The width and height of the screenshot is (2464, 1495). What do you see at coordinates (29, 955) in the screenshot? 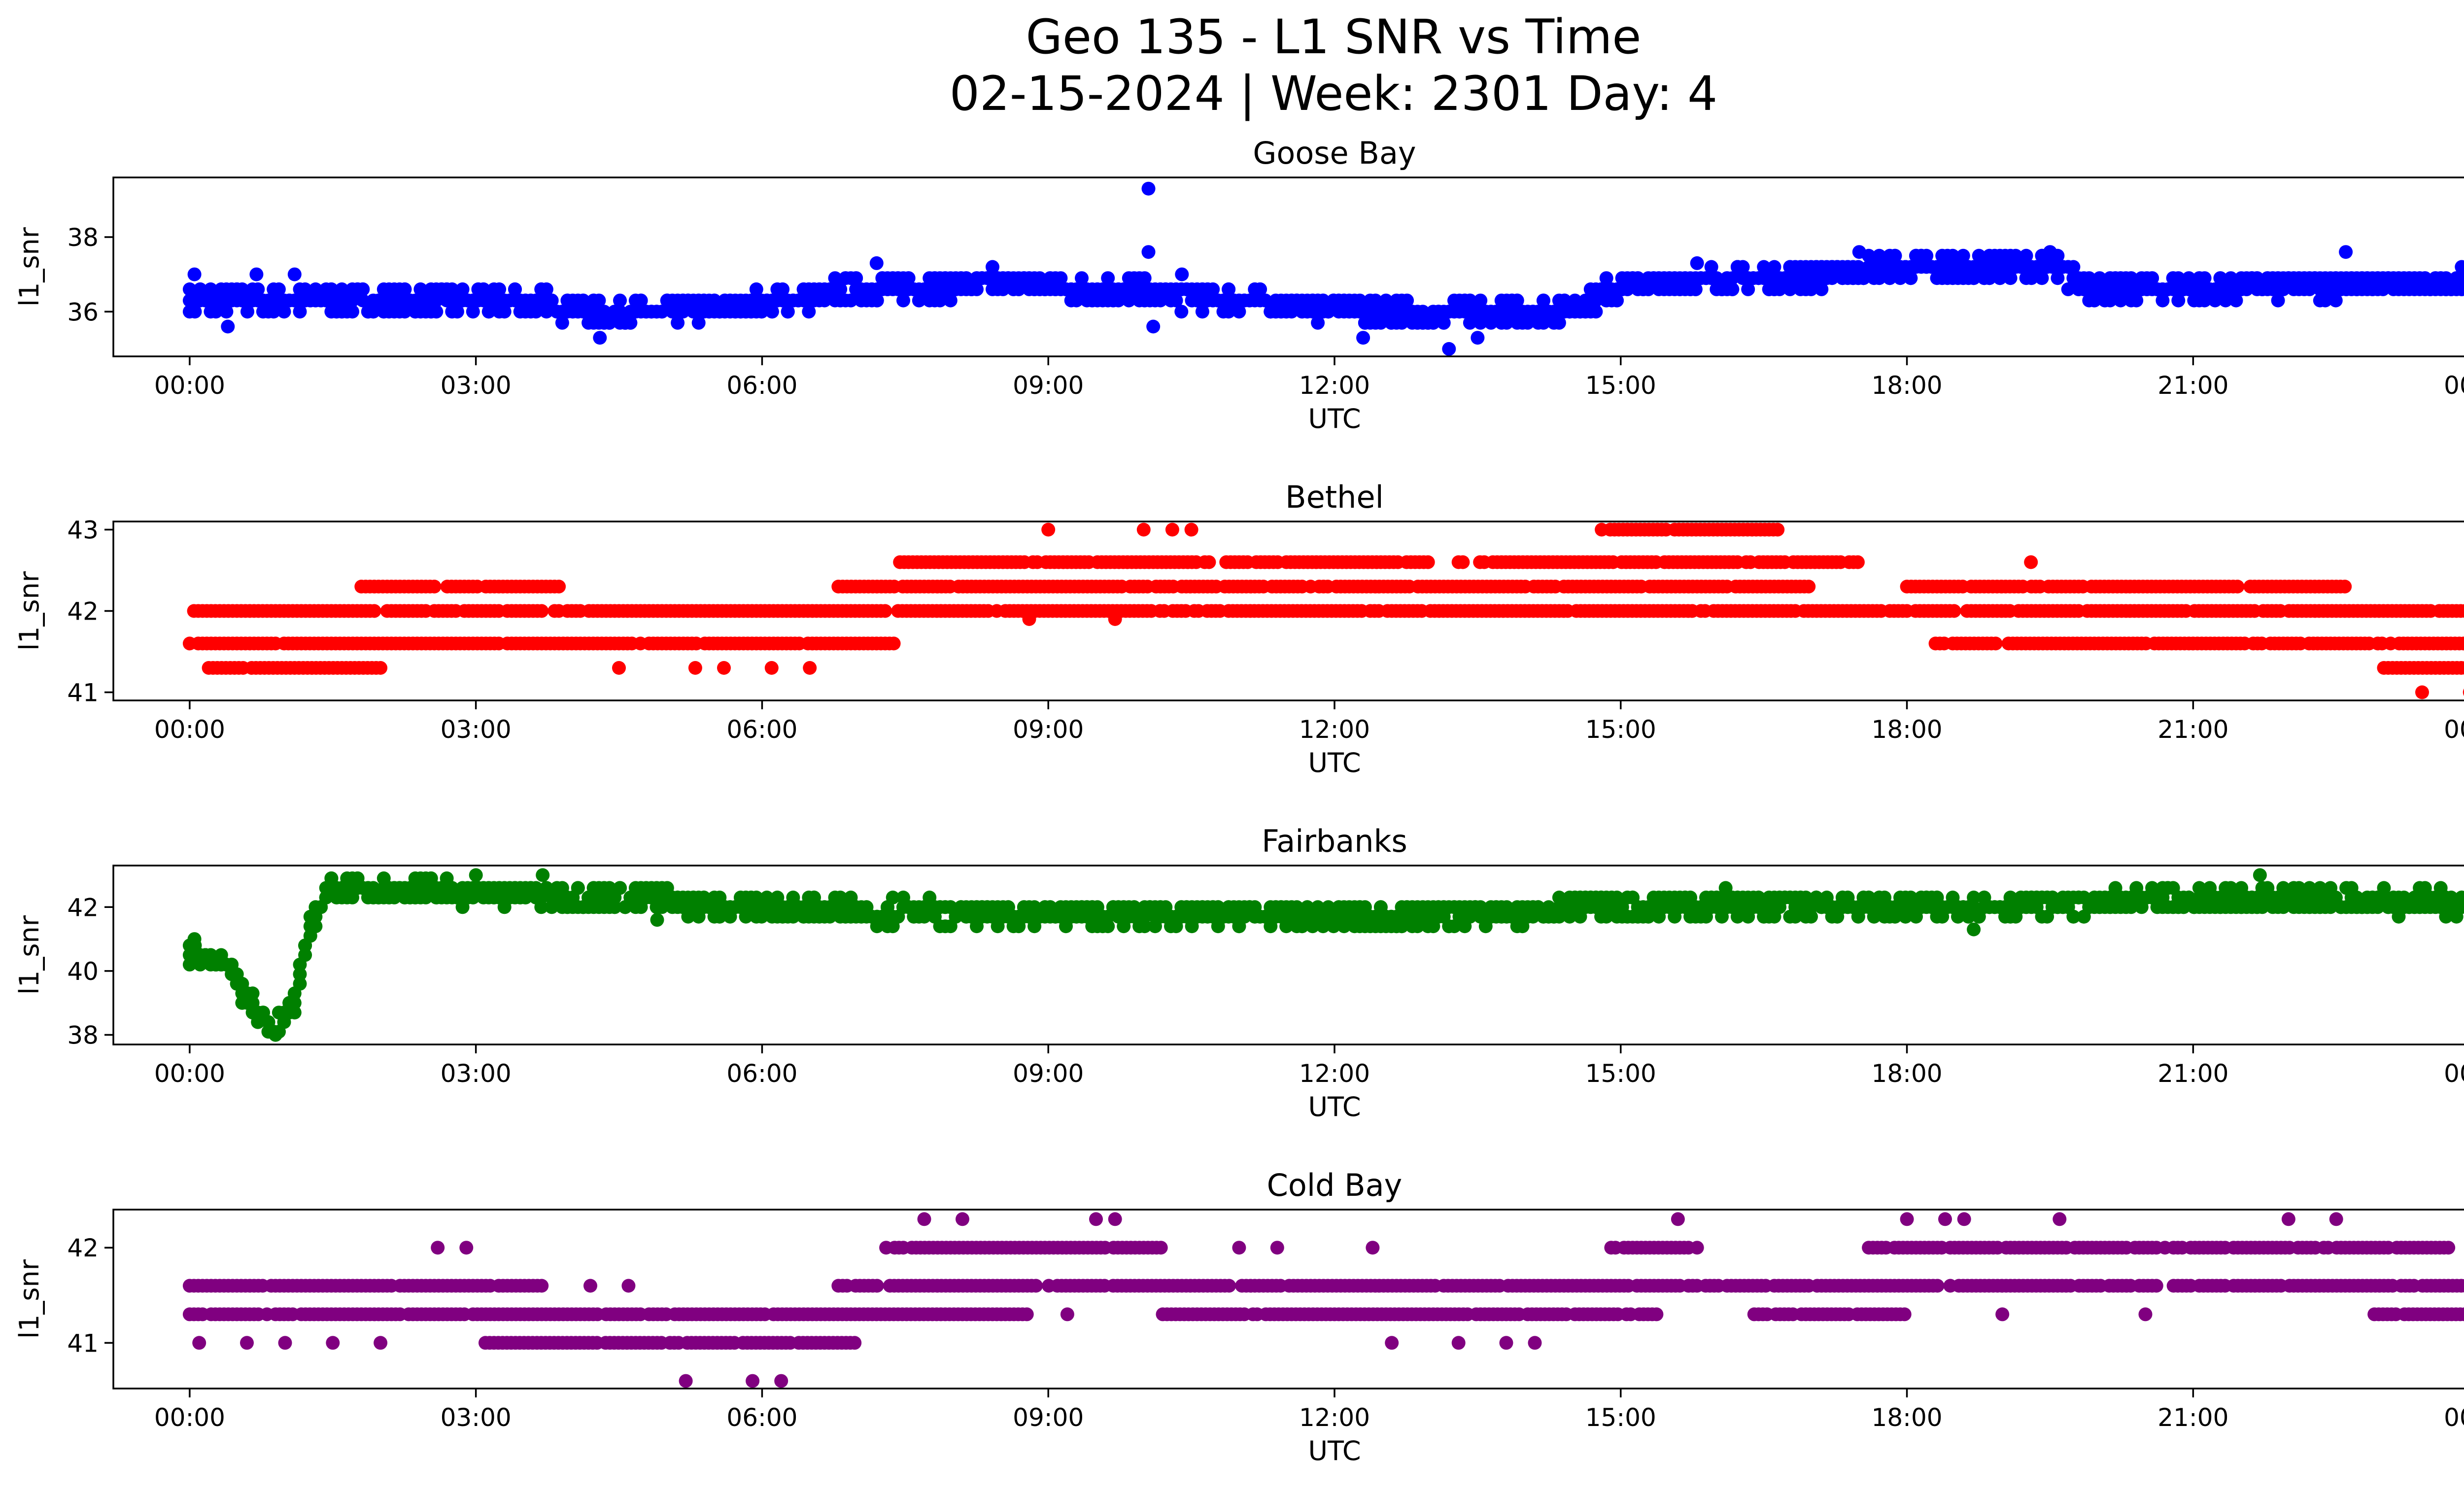
I see `y-axis-label: l1_snr` at bounding box center [29, 955].